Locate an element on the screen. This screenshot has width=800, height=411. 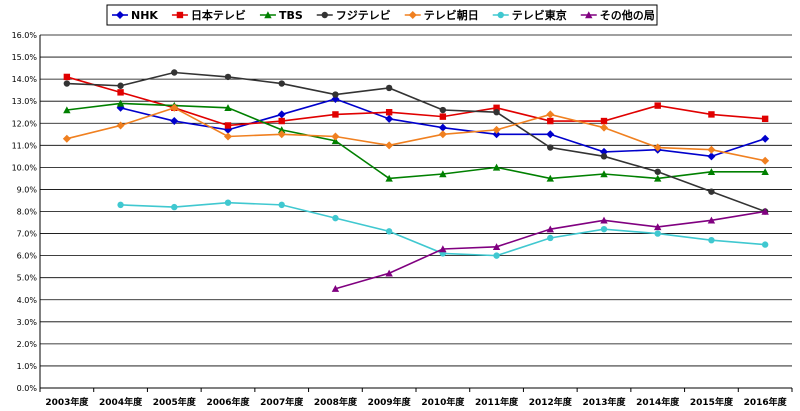
y-tick-label: 0.0% is located at coordinates (27, 388).